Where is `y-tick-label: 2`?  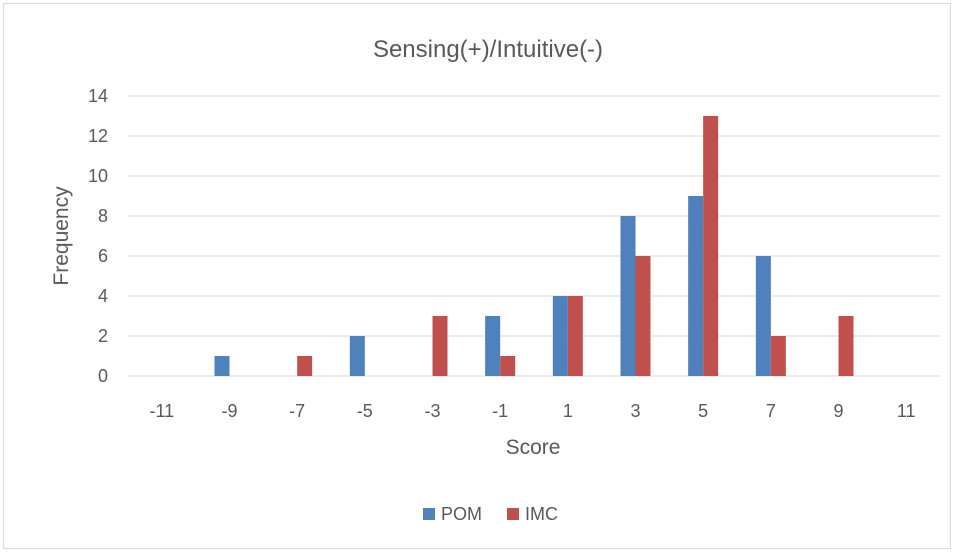
y-tick-label: 2 is located at coordinates (103, 336).